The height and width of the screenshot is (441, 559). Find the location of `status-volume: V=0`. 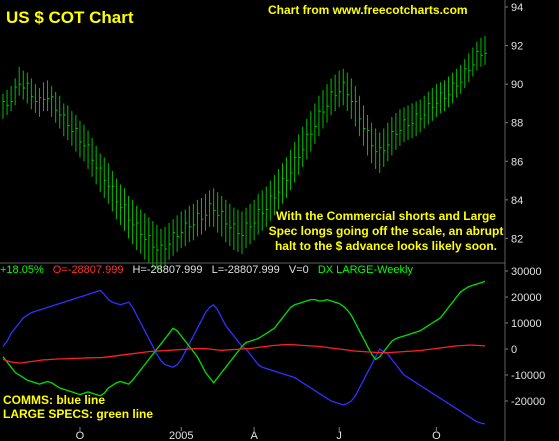

status-volume: V=0 is located at coordinates (298, 270).